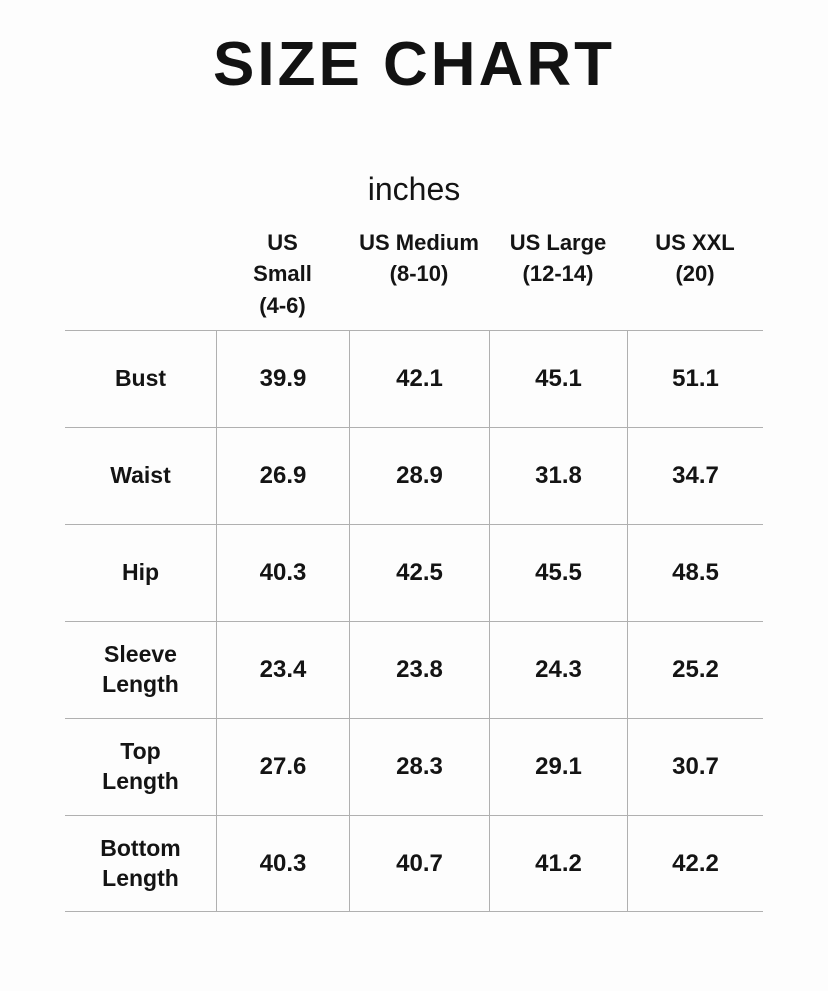 The image size is (828, 991). What do you see at coordinates (695, 573) in the screenshot?
I see `table-cell: 48.5` at bounding box center [695, 573].